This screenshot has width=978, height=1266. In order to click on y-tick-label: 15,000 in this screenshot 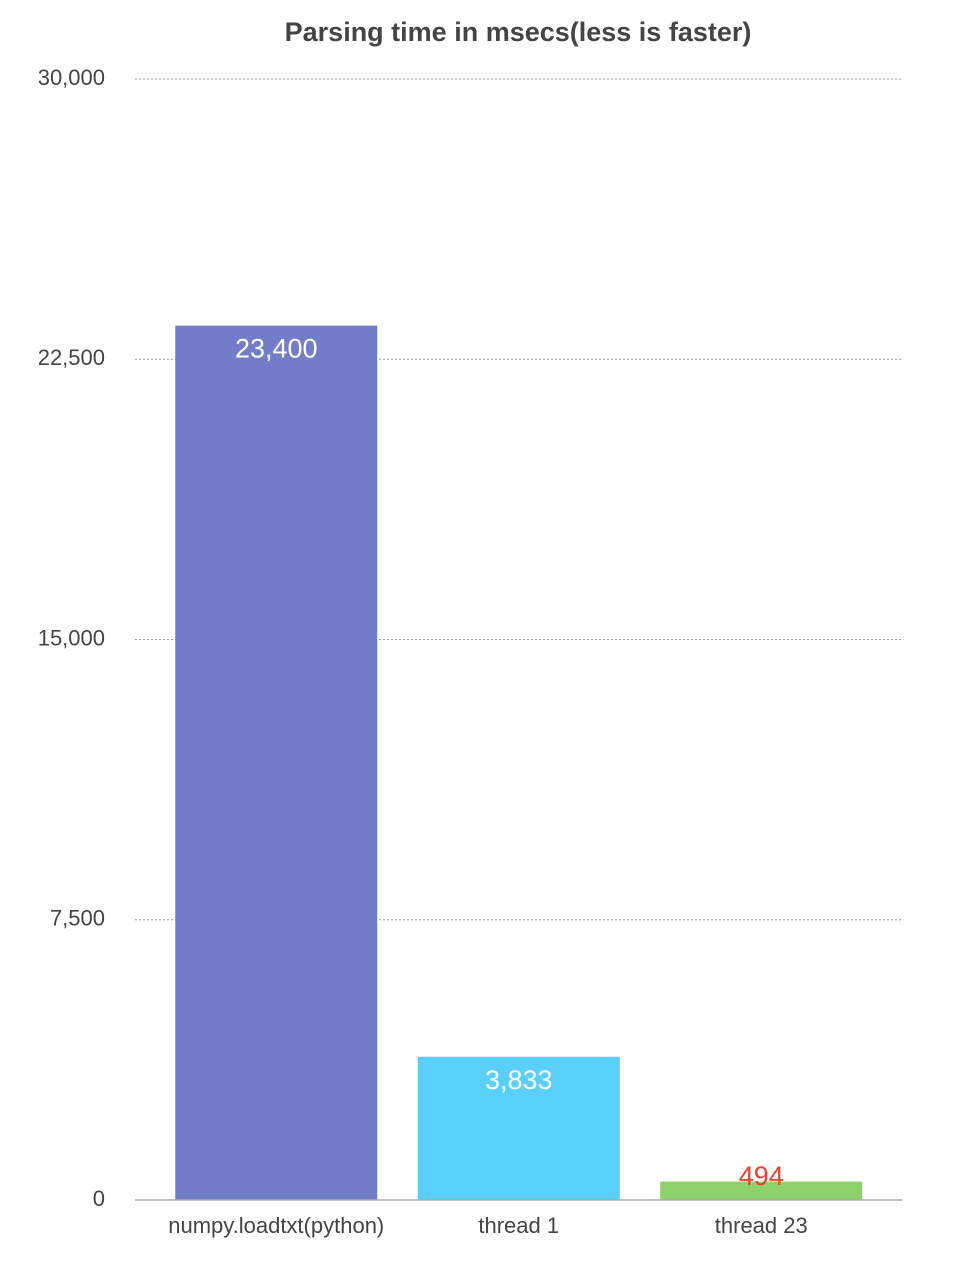, I will do `click(71, 637)`.